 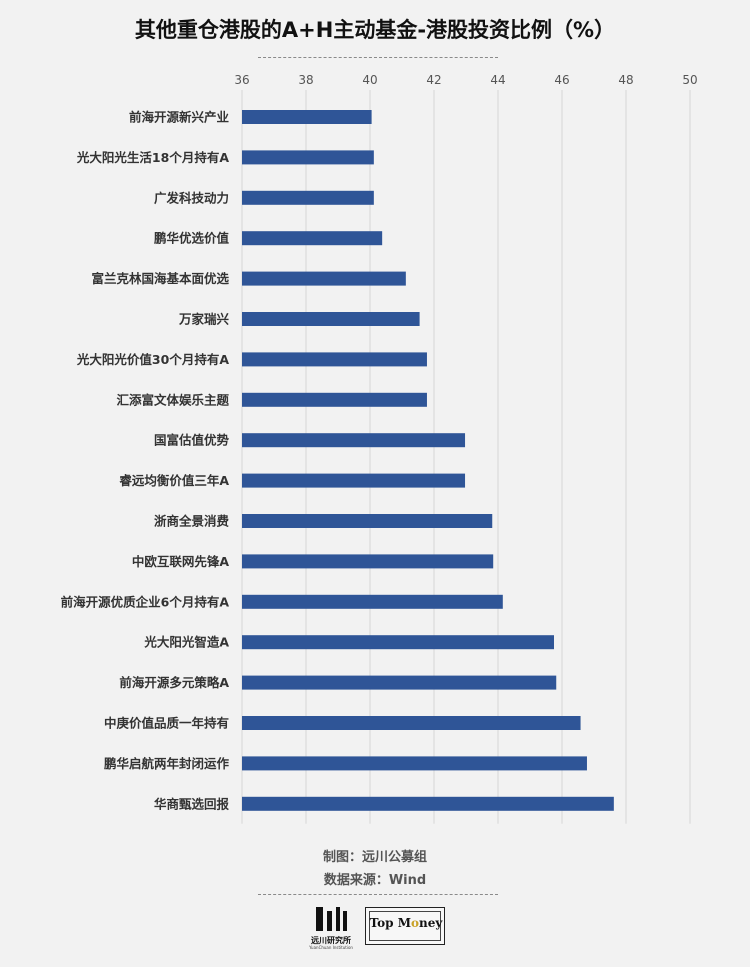 What do you see at coordinates (186, 642) in the screenshot?
I see `category-label: 光大阳光智造A` at bounding box center [186, 642].